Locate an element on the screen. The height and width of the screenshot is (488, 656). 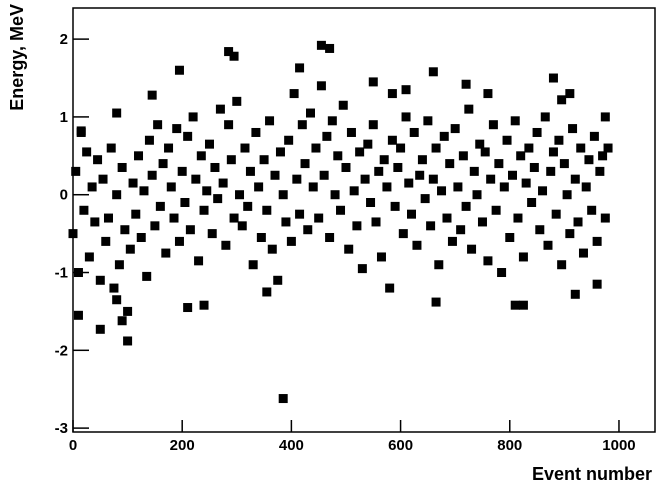
x-tick-label: 1000 is located at coordinates (618, 445).